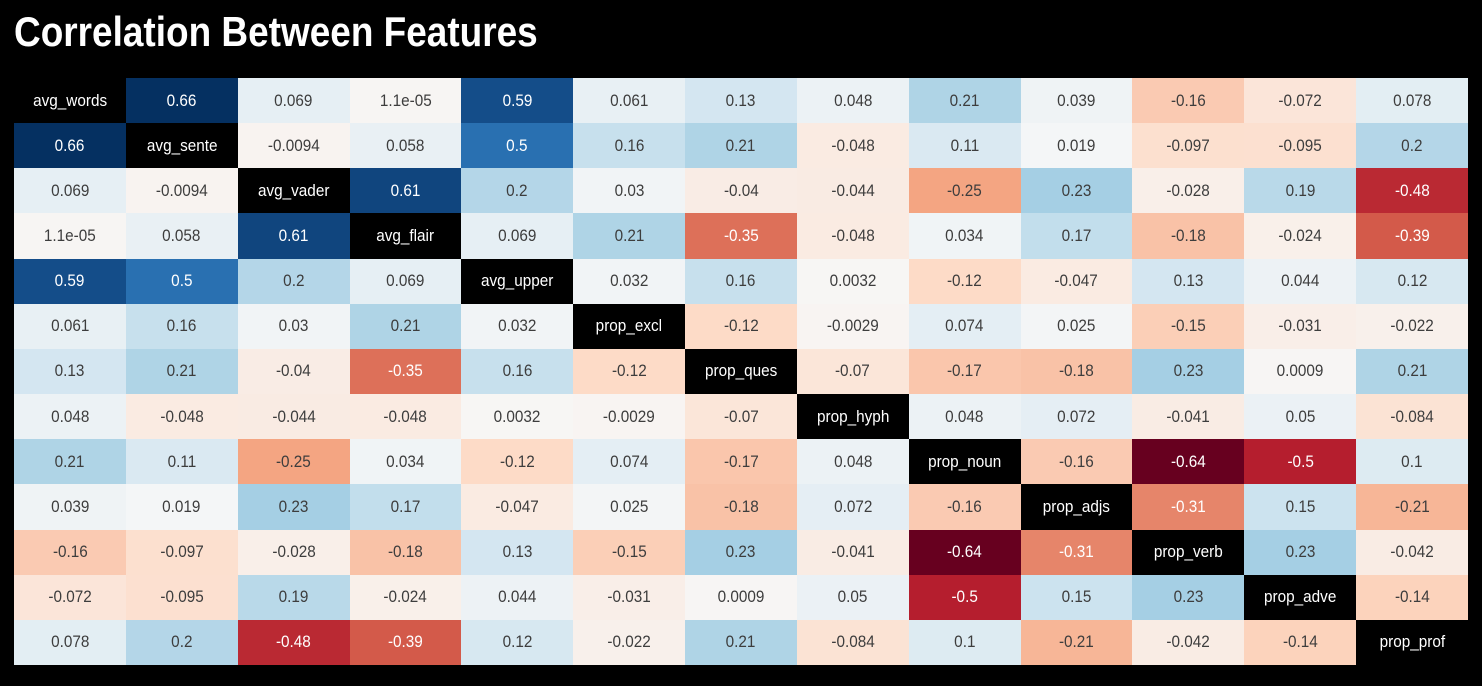 The width and height of the screenshot is (1482, 686). What do you see at coordinates (1076, 507) in the screenshot?
I see `diagonal-feature-cell: prop_adjs` at bounding box center [1076, 507].